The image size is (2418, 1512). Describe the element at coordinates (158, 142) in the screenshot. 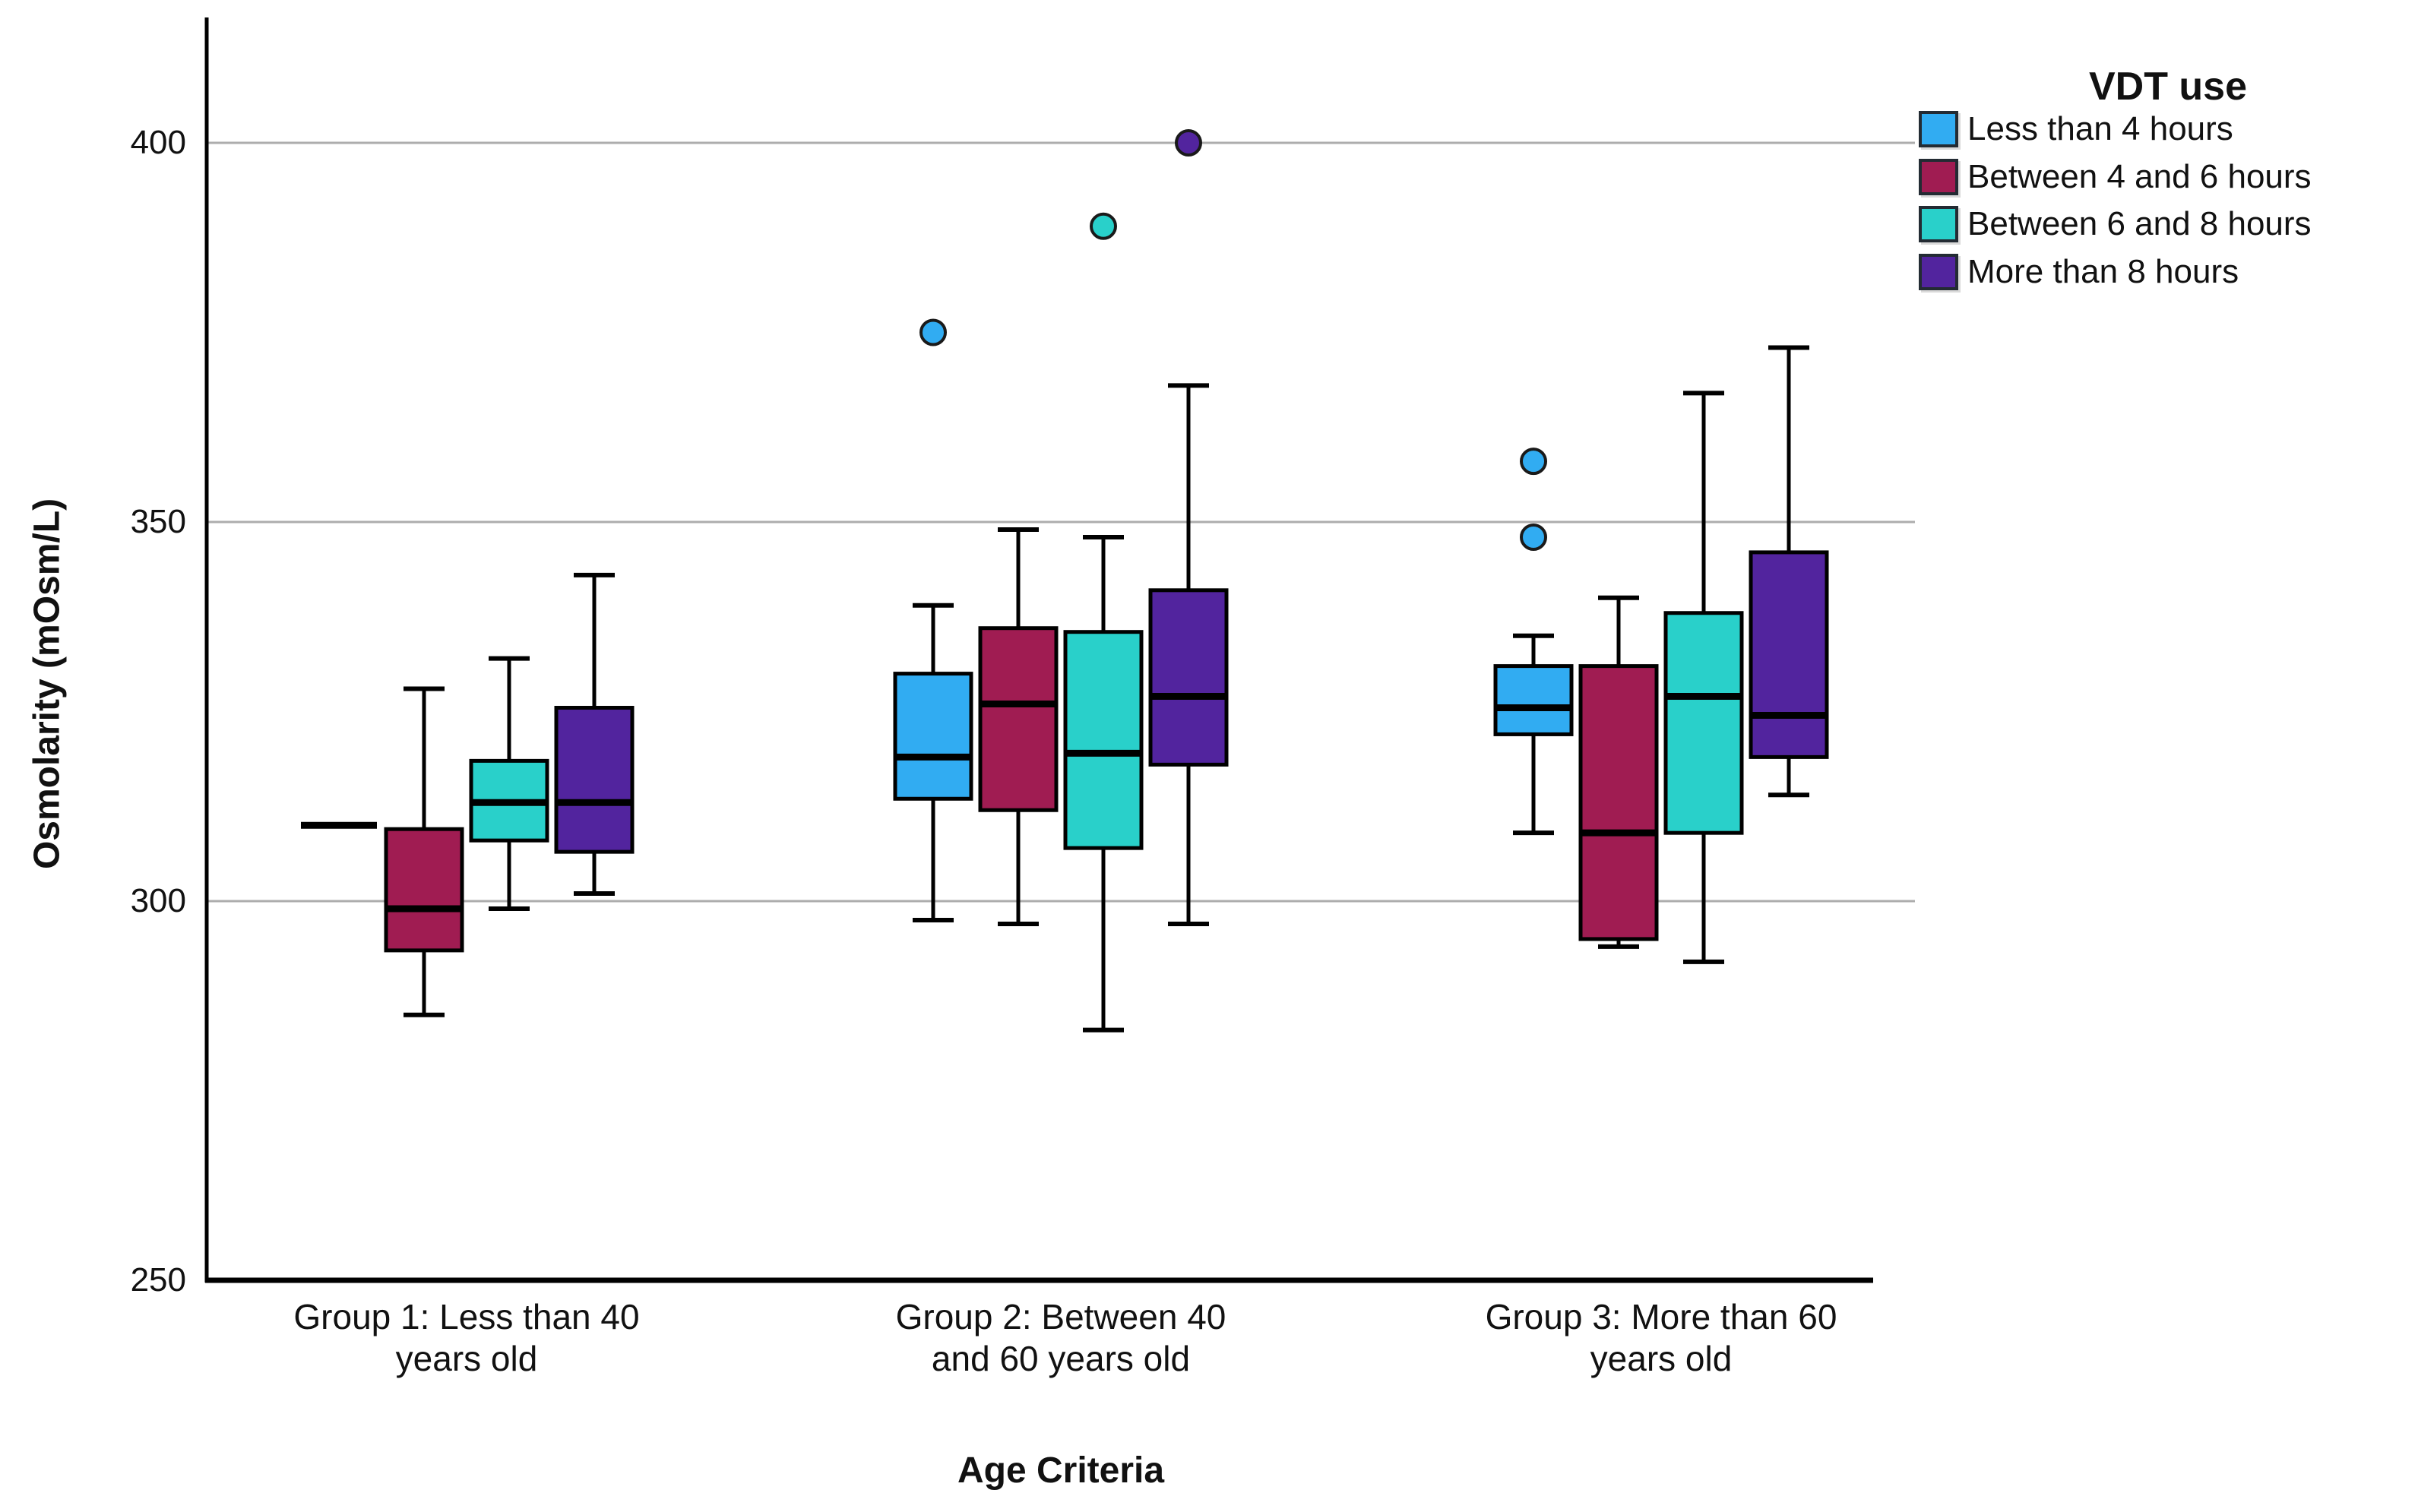

I see `y-tick-label-400: 400` at that location.